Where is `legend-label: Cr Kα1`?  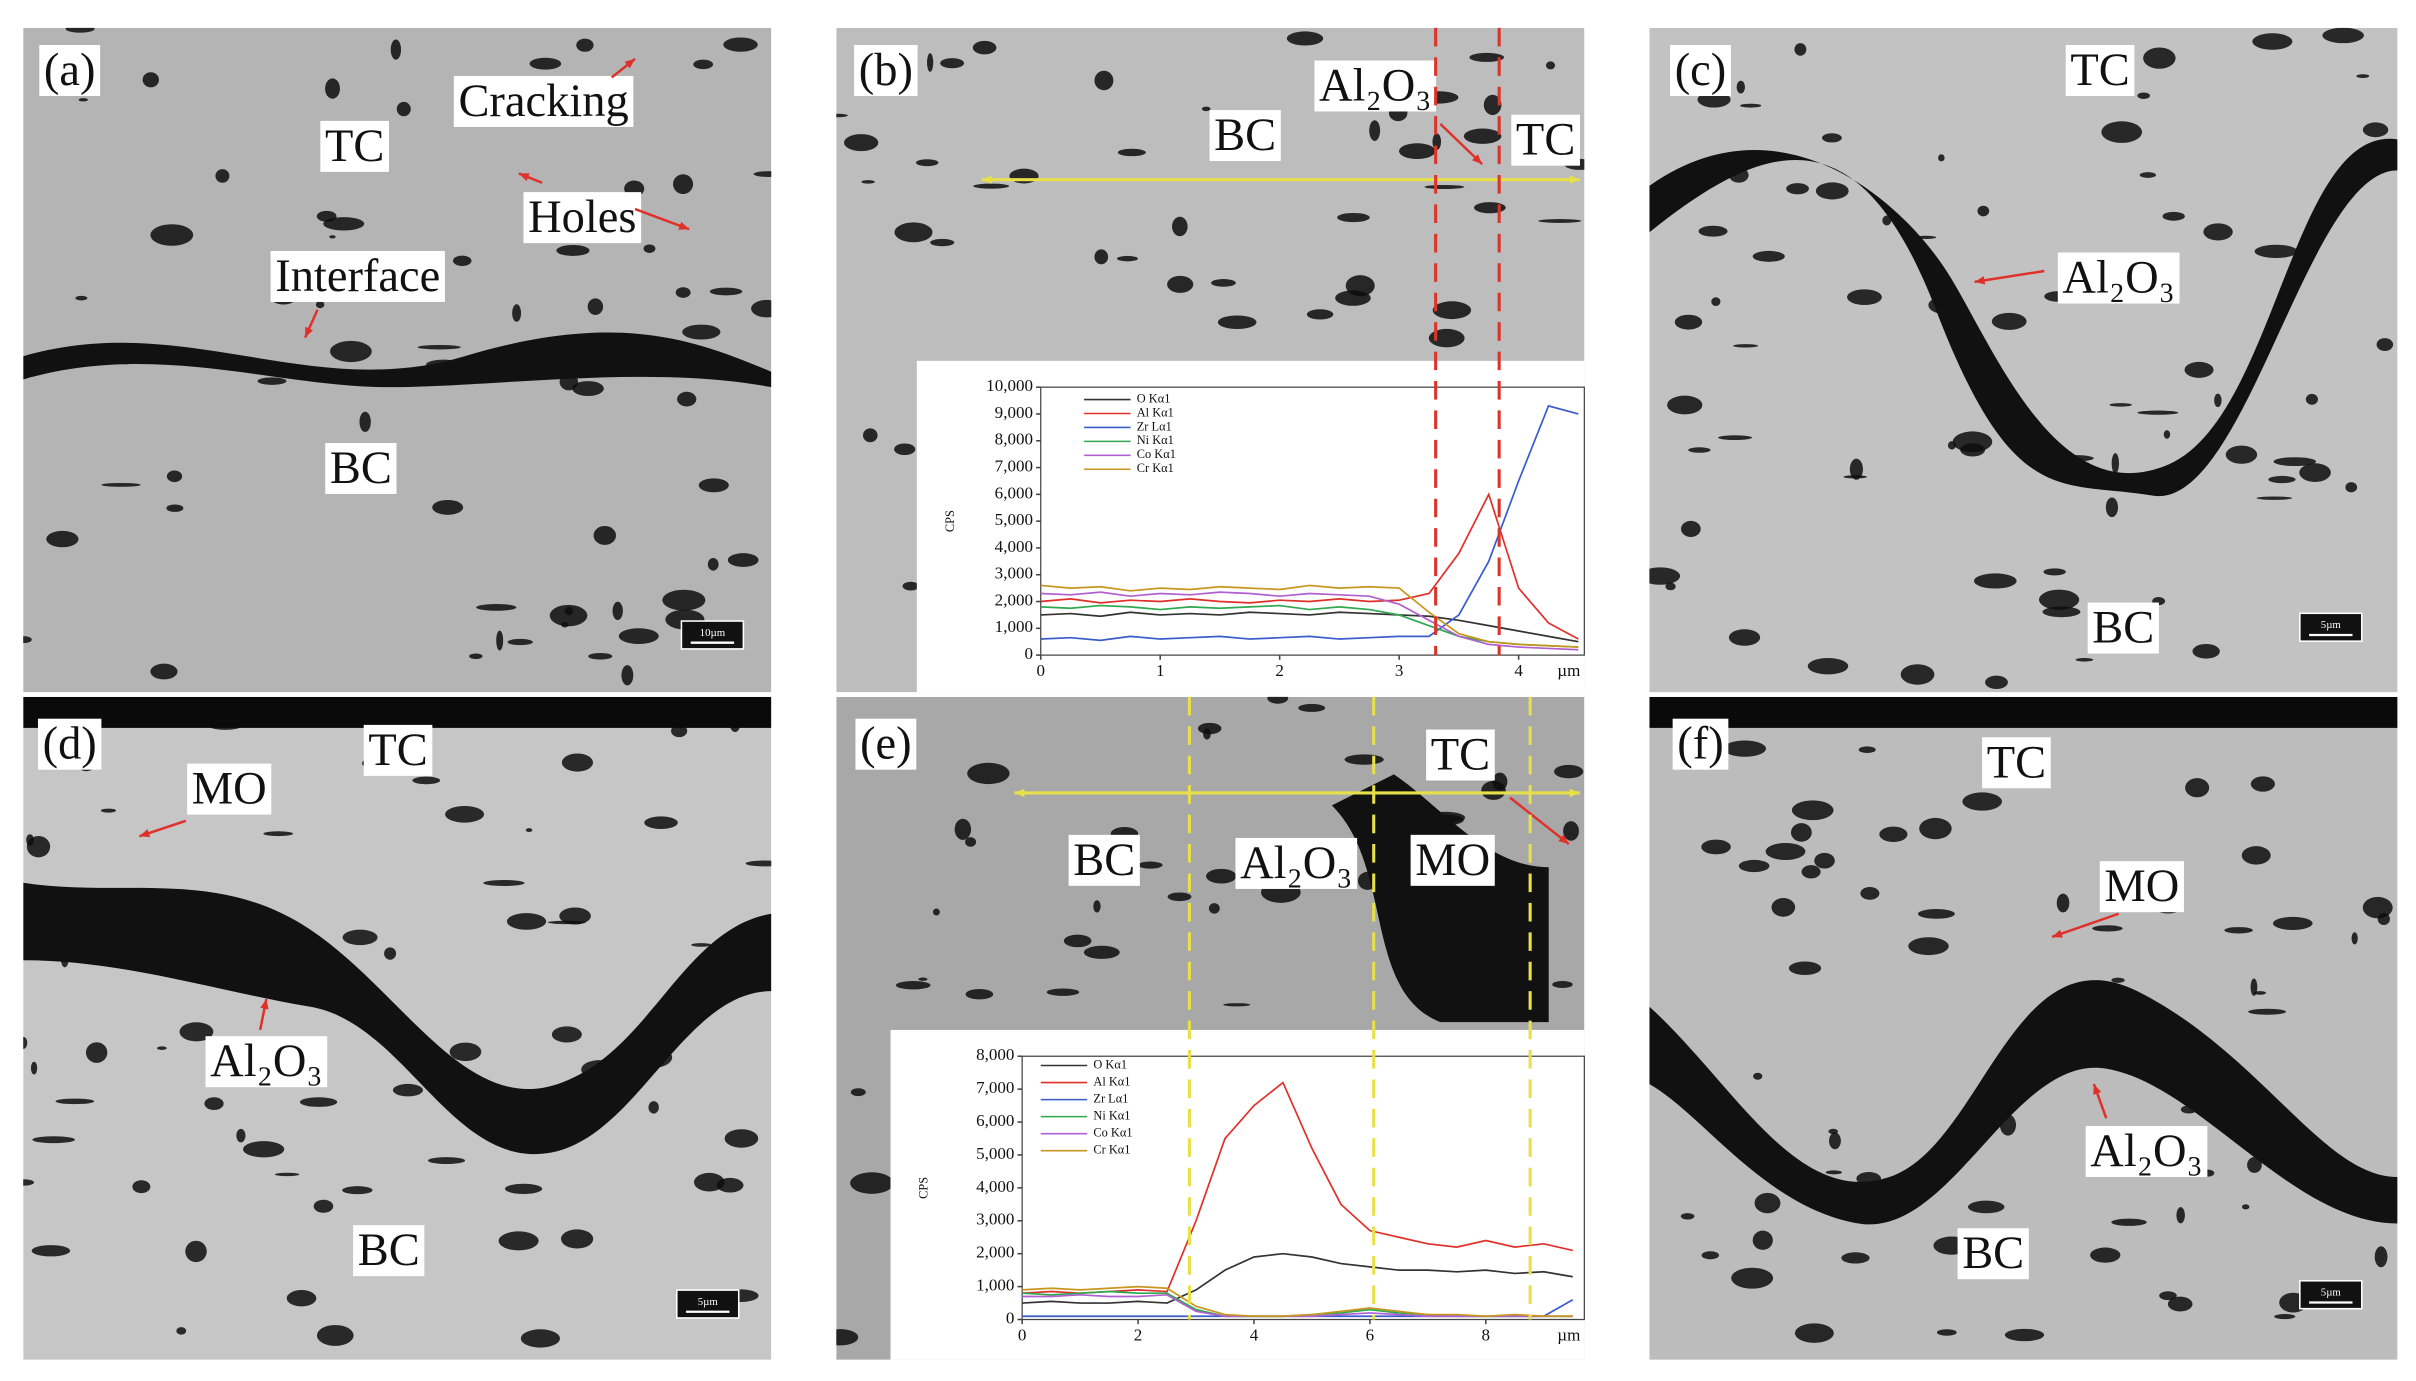 legend-label: Cr Kα1 is located at coordinates (1111, 1150).